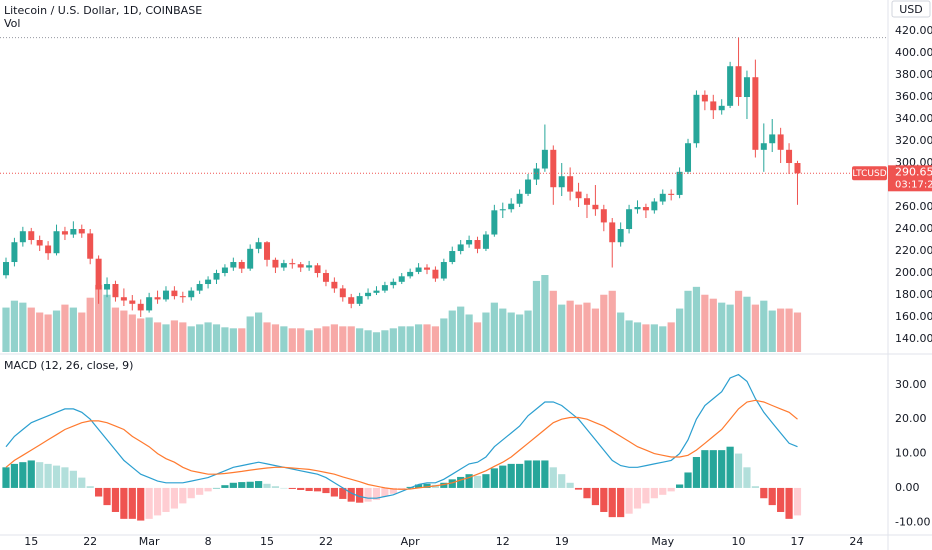 The image size is (932, 550). What do you see at coordinates (797, 541) in the screenshot?
I see `x-tick-label: 17` at bounding box center [797, 541].